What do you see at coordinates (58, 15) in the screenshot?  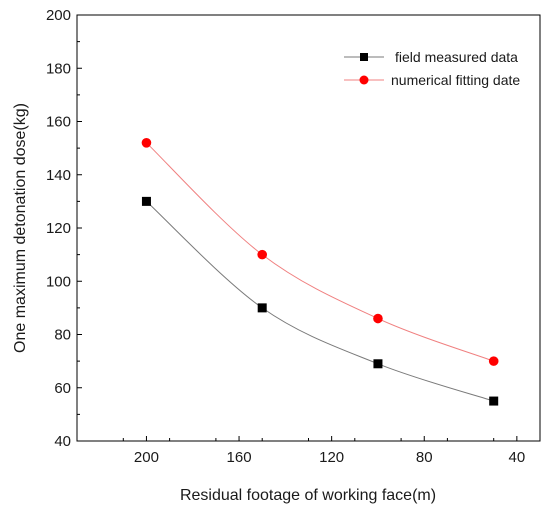 I see `y-tick-label: 200` at bounding box center [58, 15].